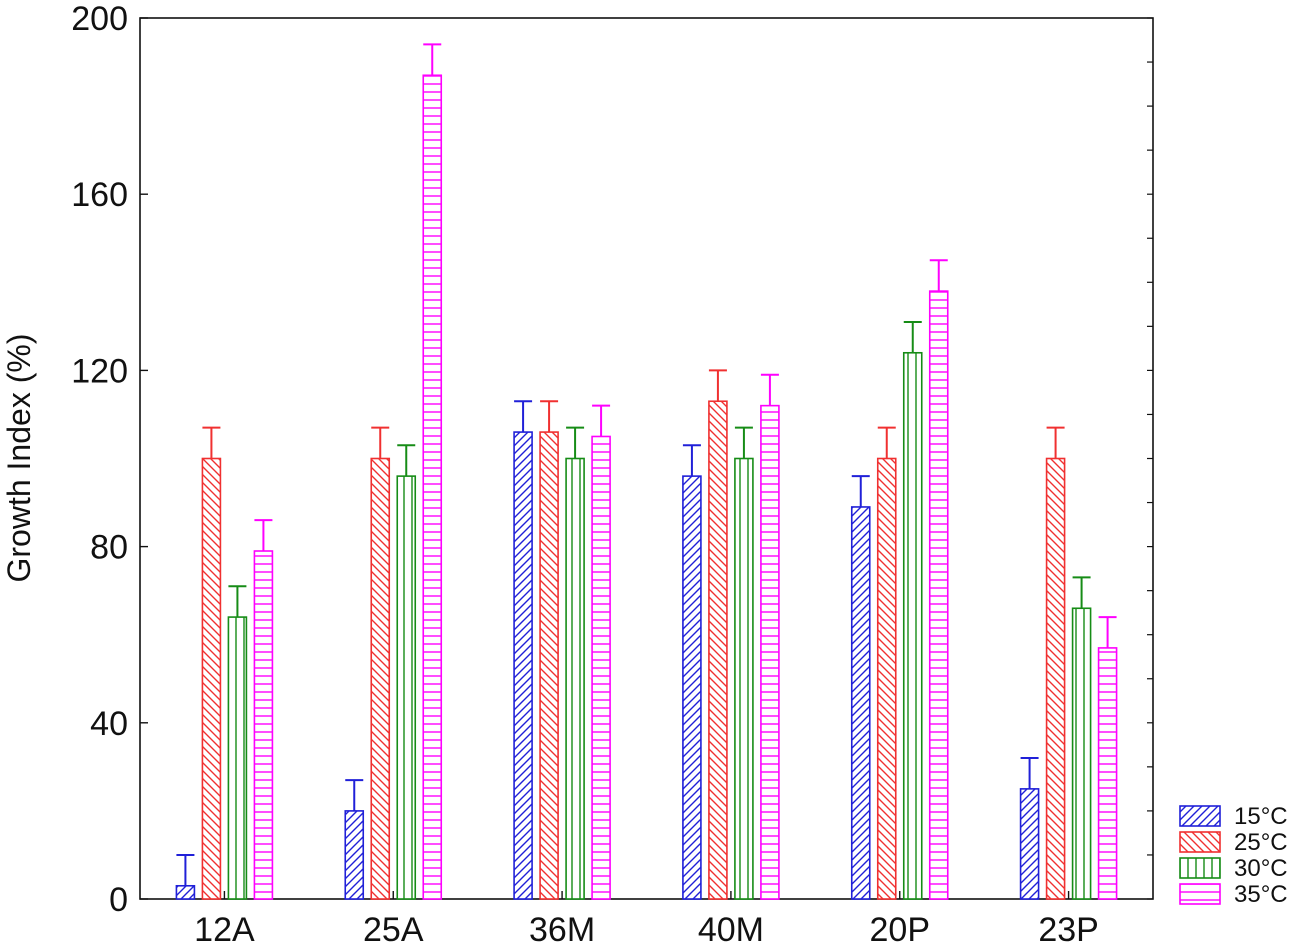 The width and height of the screenshot is (1299, 951). I want to click on y-tick-label: 200, so click(99, 19).